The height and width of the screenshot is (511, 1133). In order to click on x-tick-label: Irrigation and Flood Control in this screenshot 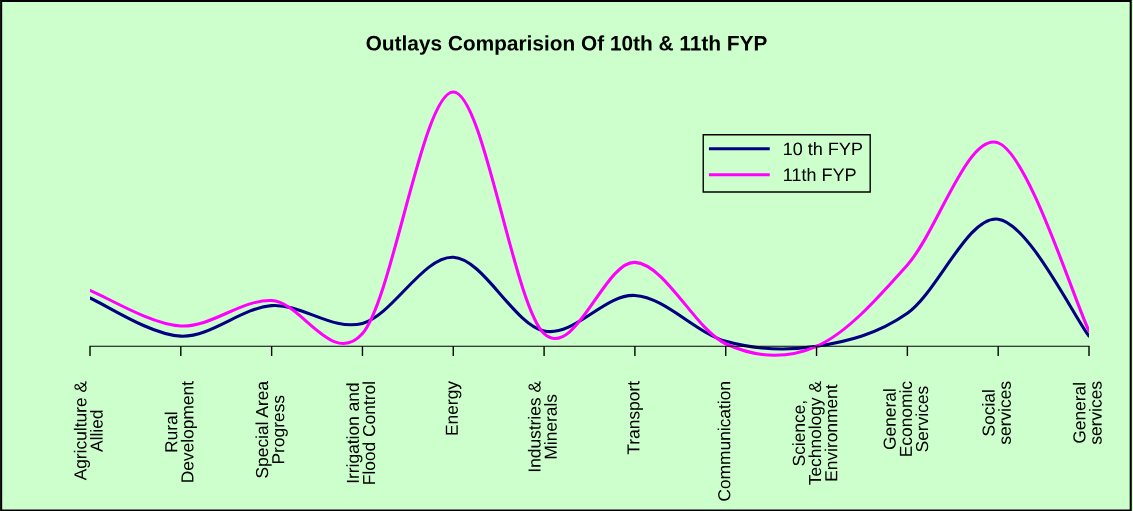, I will do `click(361, 433)`.